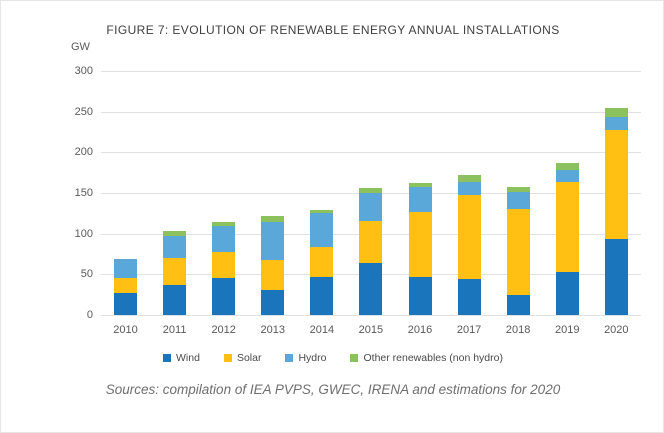  What do you see at coordinates (273, 218) in the screenshot?
I see `bar-segment-other-2013` at bounding box center [273, 218].